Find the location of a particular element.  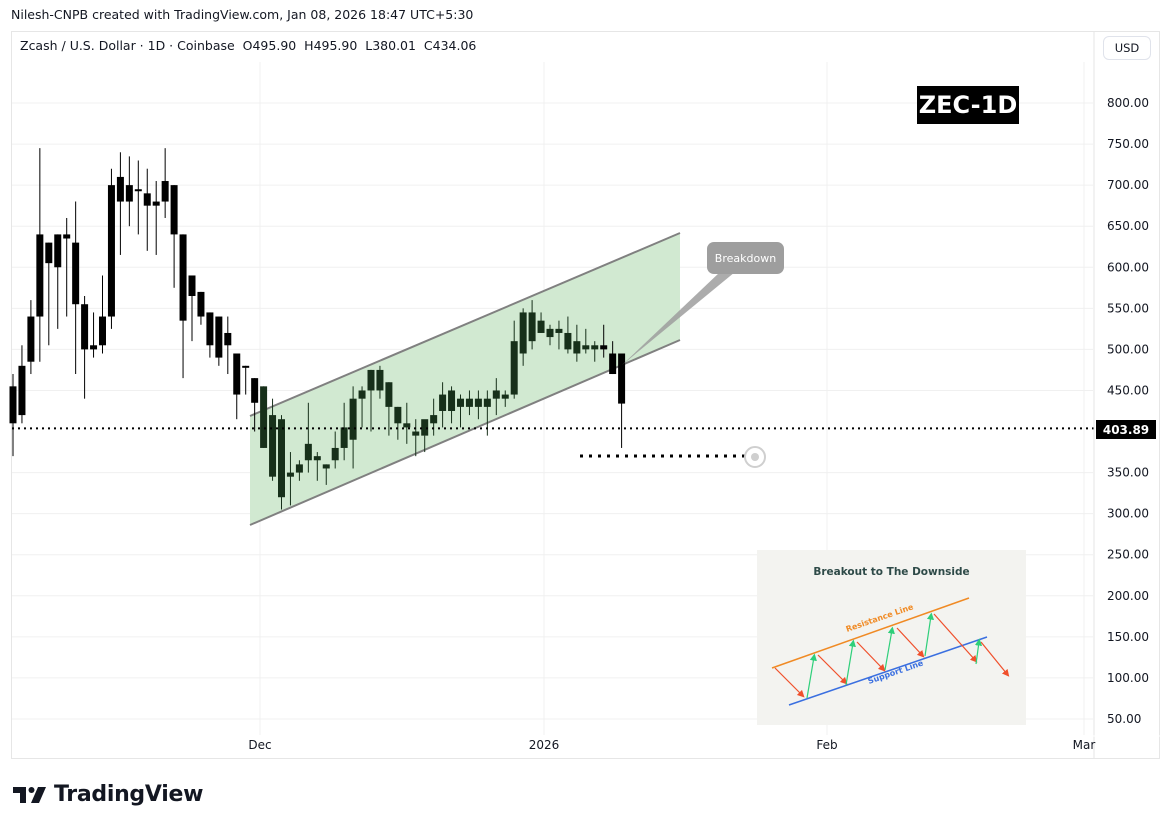

support-line is located at coordinates (888, 671).